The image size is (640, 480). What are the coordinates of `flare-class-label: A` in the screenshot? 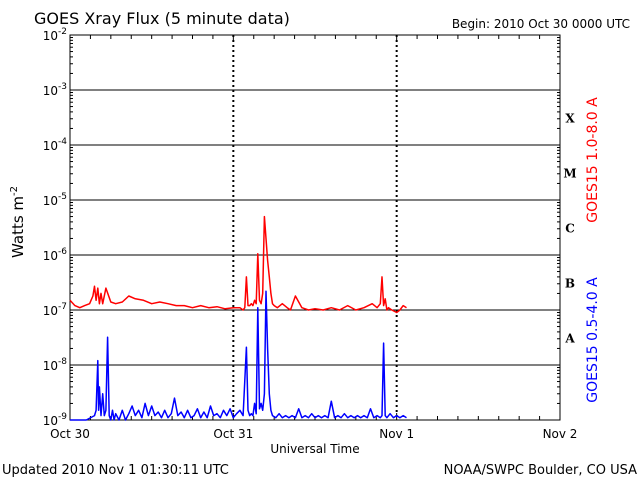 It's located at (569, 339).